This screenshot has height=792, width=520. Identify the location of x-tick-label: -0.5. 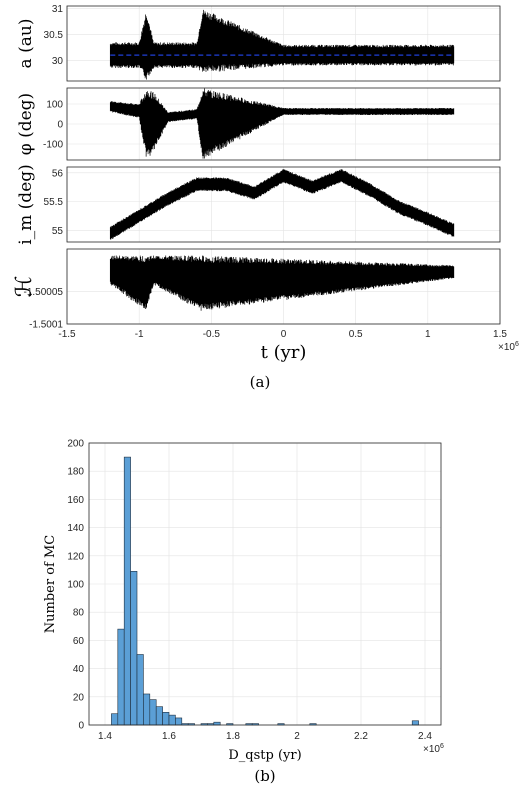
(212, 334).